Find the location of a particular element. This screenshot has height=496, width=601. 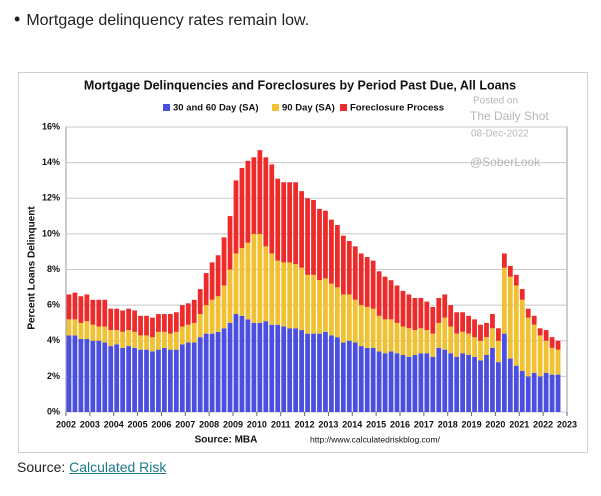

x-tick-label: 2022 is located at coordinates (543, 424).